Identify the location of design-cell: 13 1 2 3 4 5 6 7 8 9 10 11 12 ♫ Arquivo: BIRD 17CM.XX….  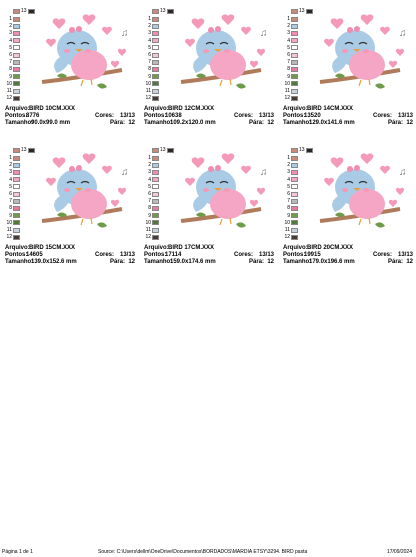
(211, 214).